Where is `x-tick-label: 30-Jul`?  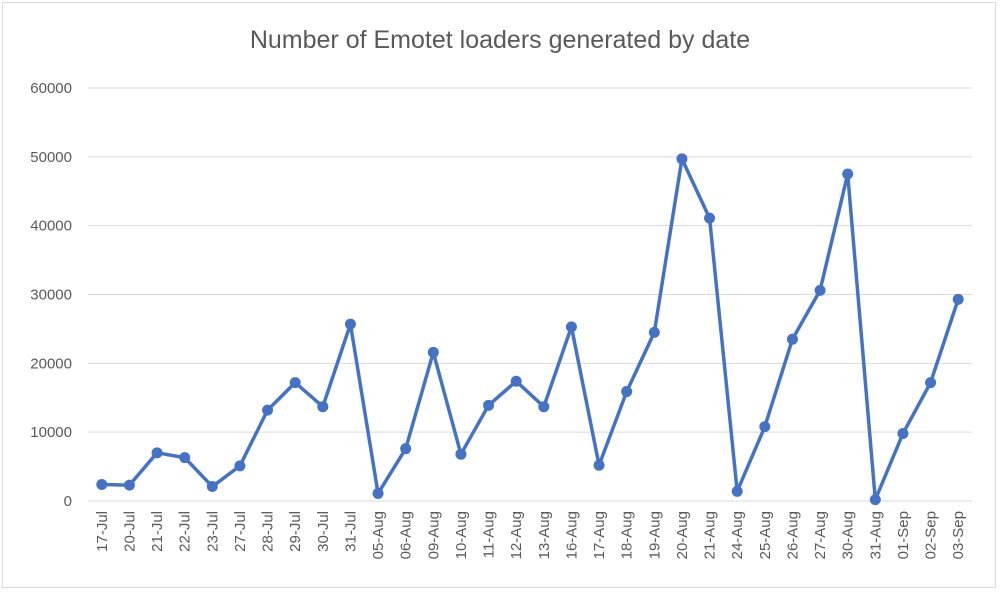
x-tick-label: 30-Jul is located at coordinates (323, 531).